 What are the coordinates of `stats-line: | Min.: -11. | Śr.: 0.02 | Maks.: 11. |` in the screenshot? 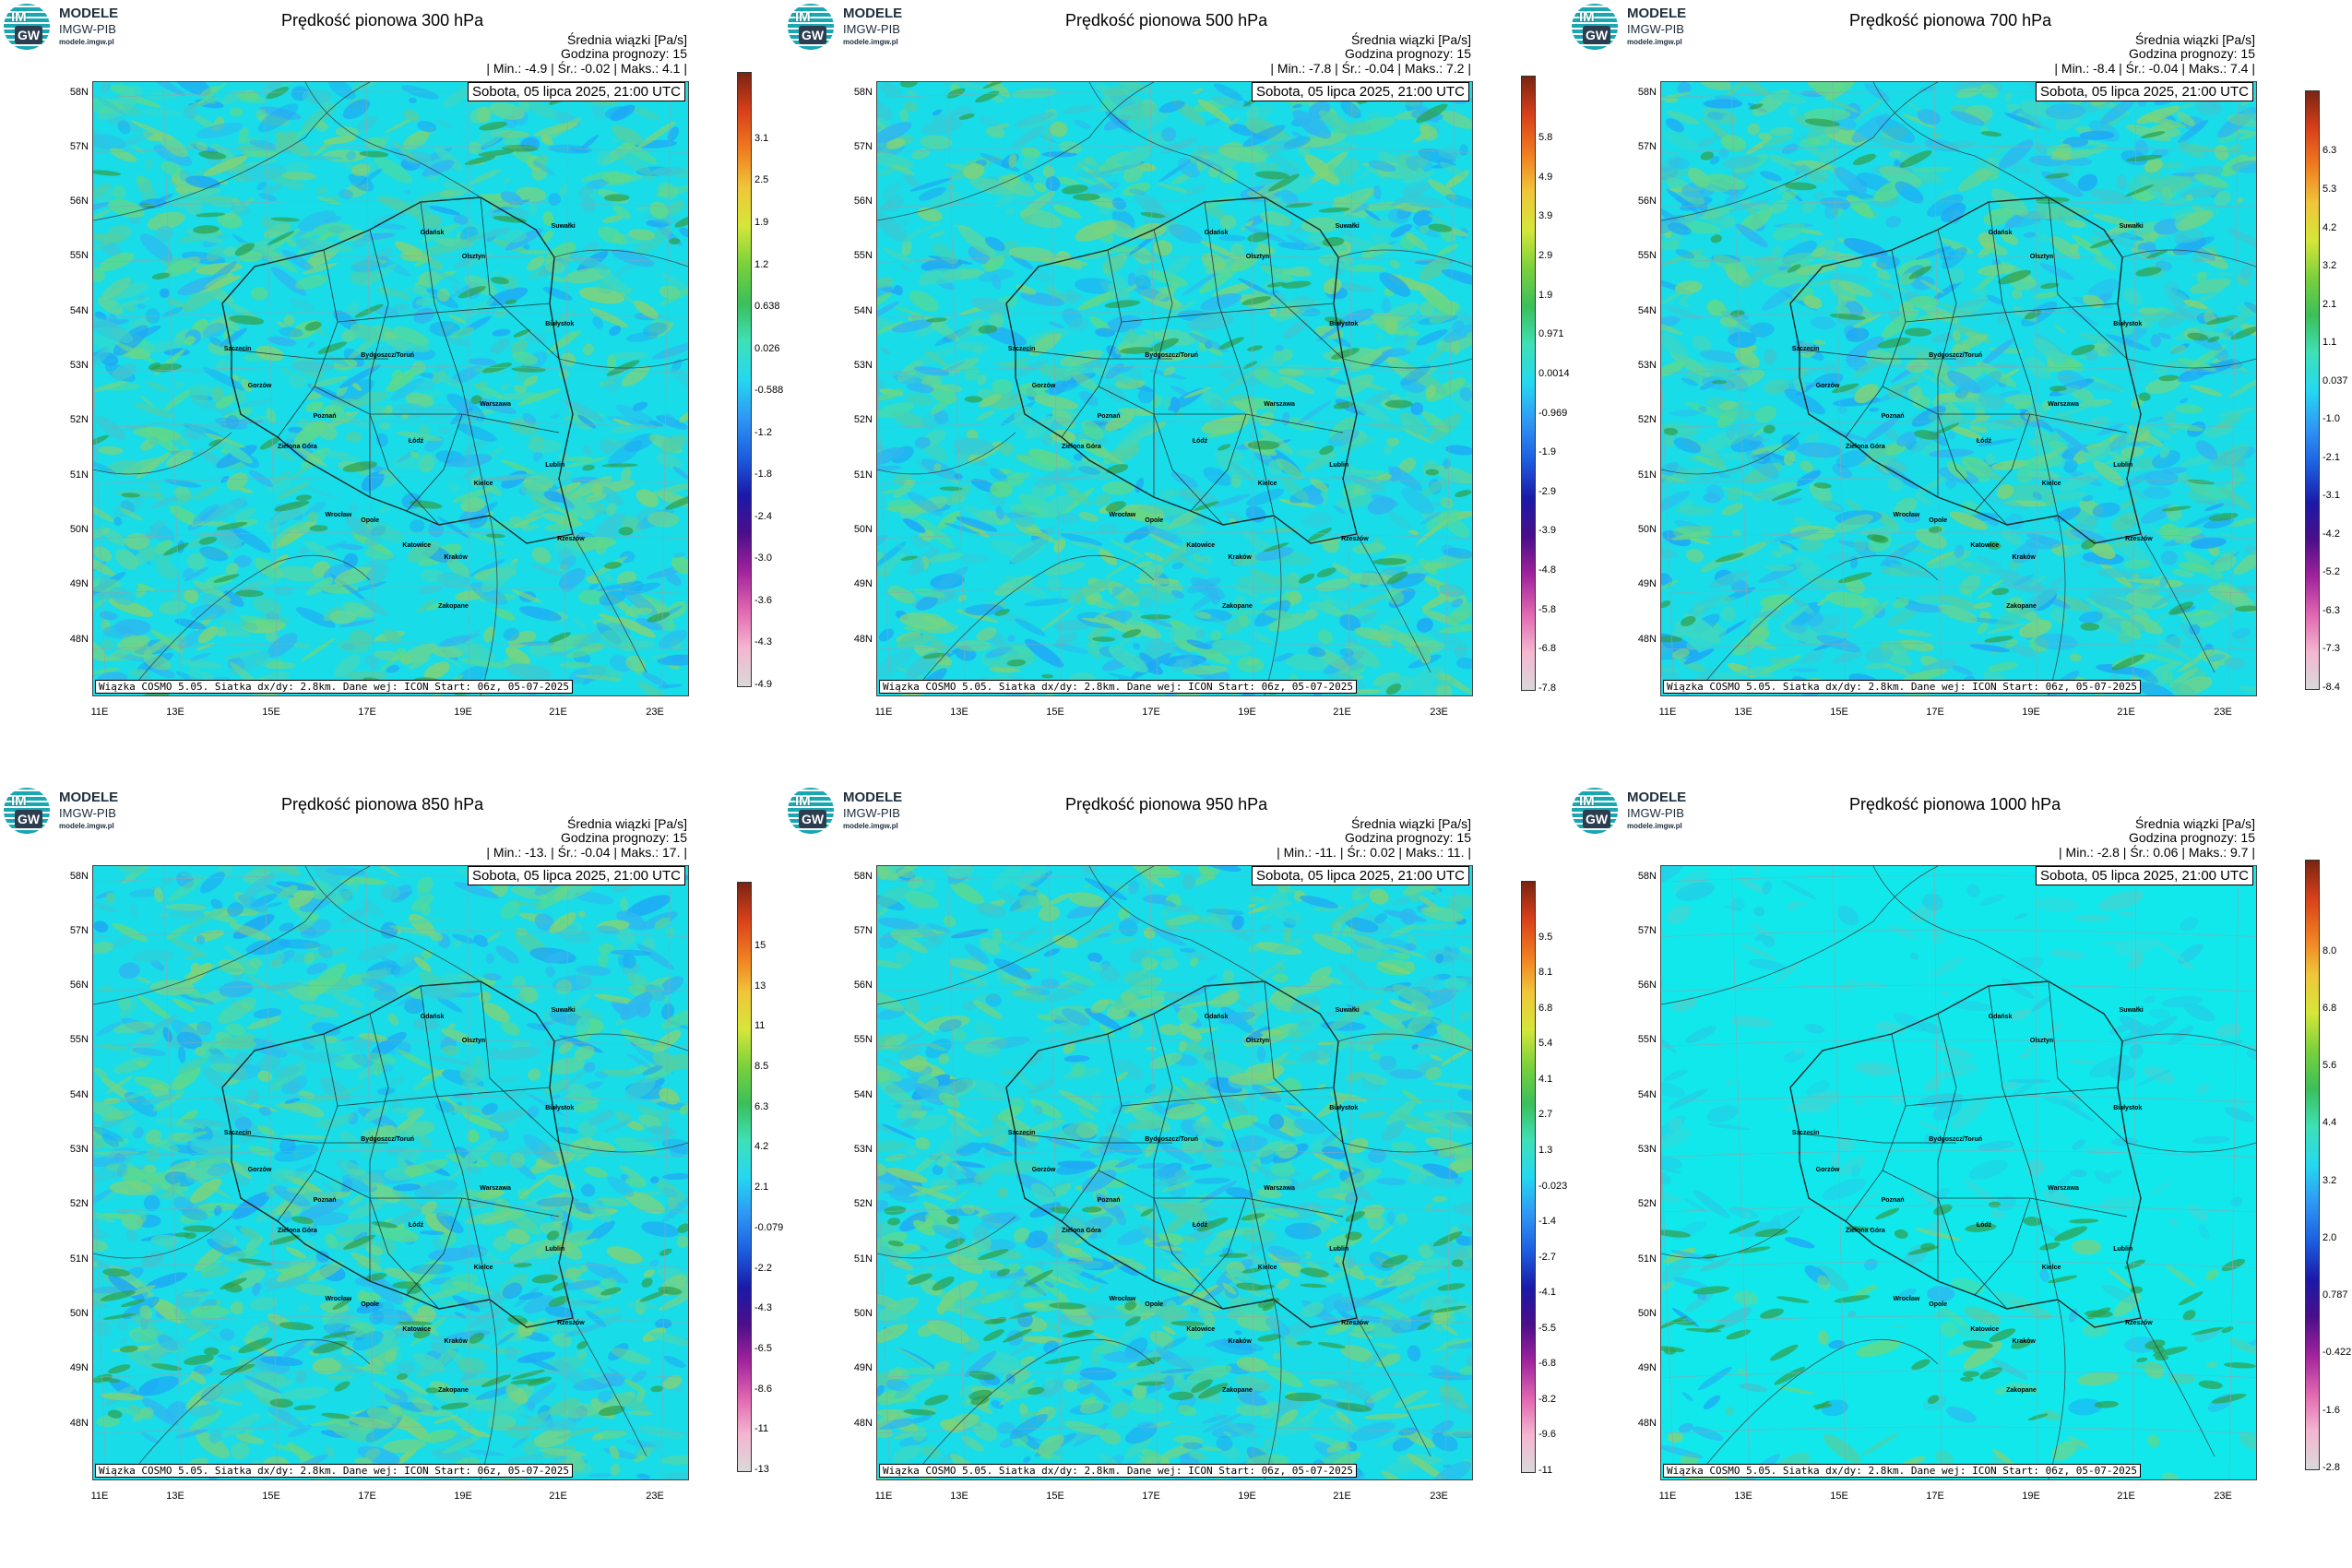 It's located at (1374, 852).